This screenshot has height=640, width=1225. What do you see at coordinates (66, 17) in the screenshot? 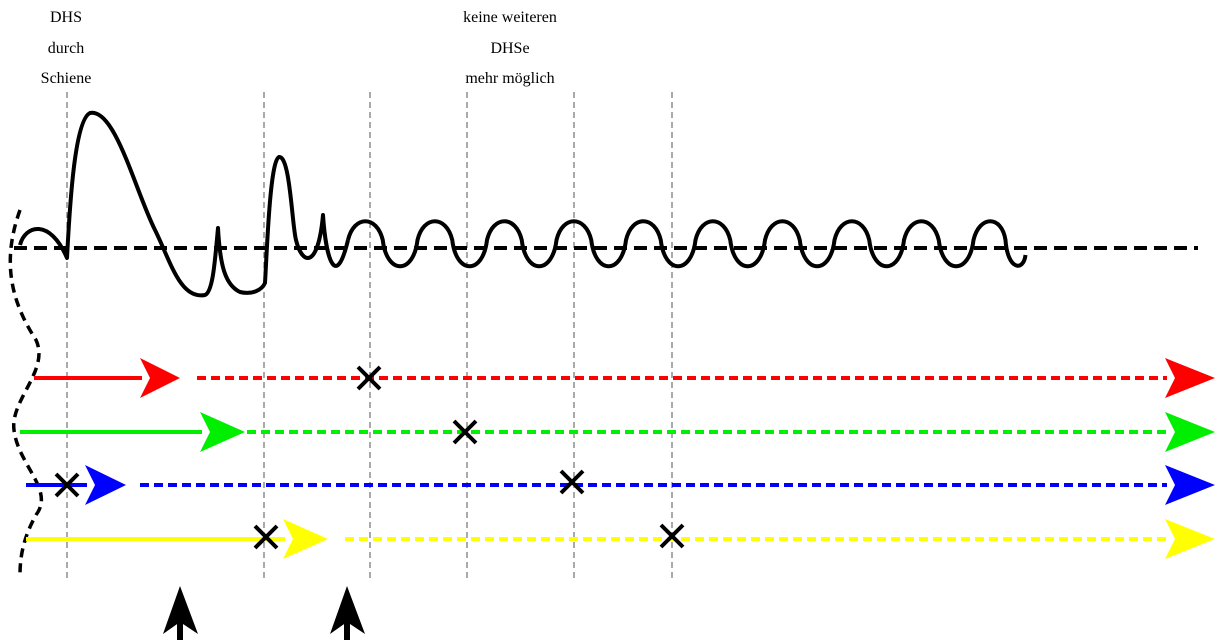
I see `label-left-line-1: DHS` at bounding box center [66, 17].